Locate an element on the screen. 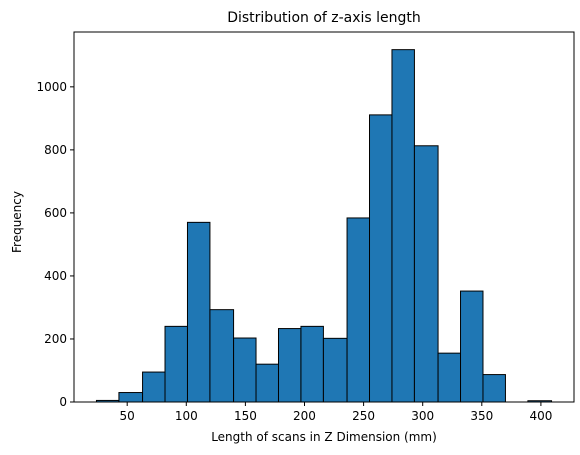 This screenshot has width=580, height=455. y-tick-label: 600 is located at coordinates (55, 213).